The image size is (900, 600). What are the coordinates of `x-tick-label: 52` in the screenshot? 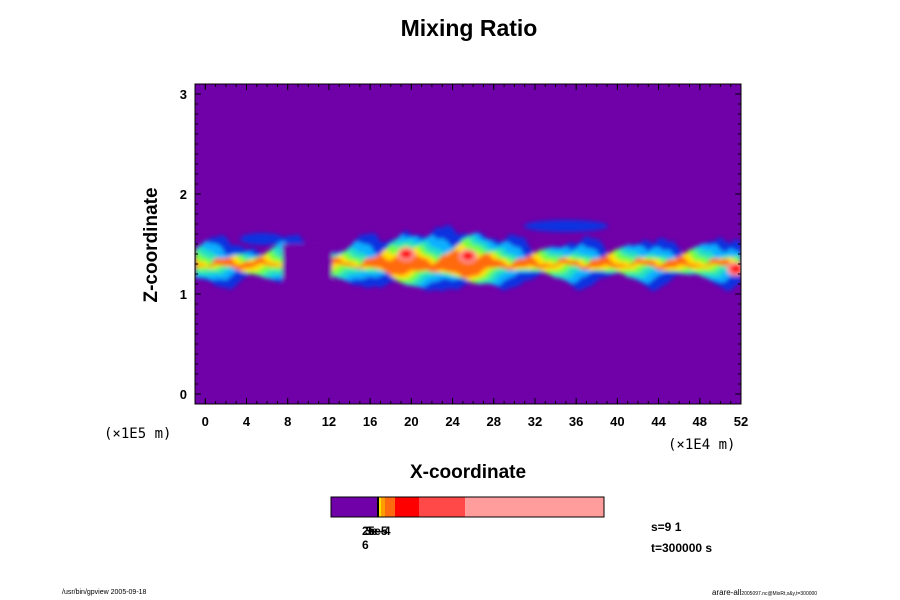 It's located at (741, 421).